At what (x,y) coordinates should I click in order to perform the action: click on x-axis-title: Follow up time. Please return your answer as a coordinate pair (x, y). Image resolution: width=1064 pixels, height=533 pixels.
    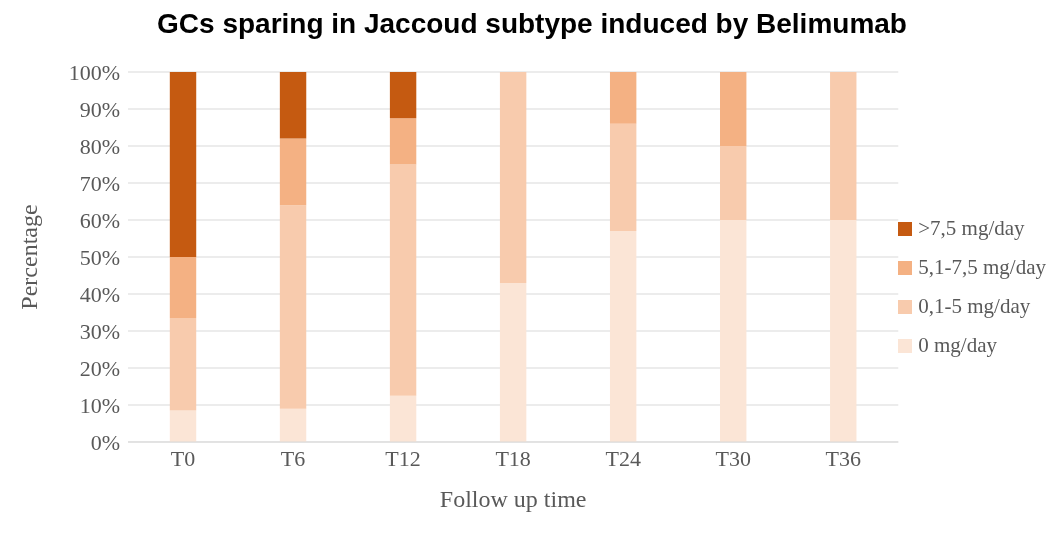
    Looking at the image, I should click on (513, 499).